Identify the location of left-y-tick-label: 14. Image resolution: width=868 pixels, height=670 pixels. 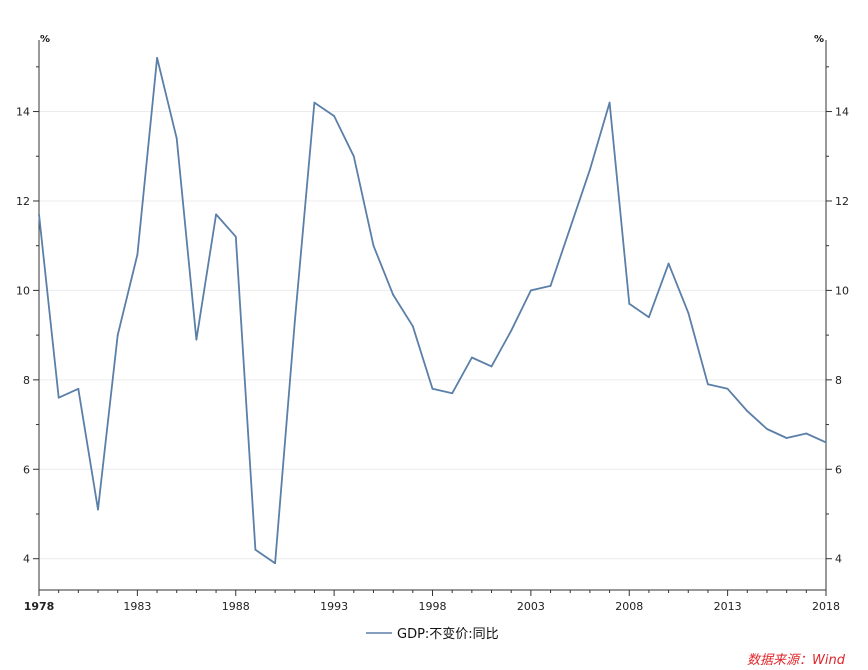
(23, 112).